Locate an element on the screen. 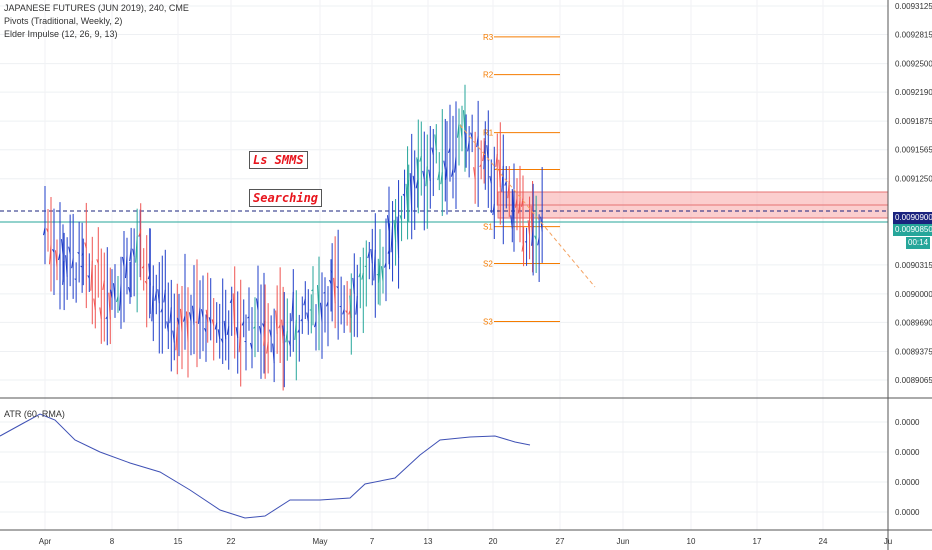  pivot-label-s3: S3 is located at coordinates (488, 322).